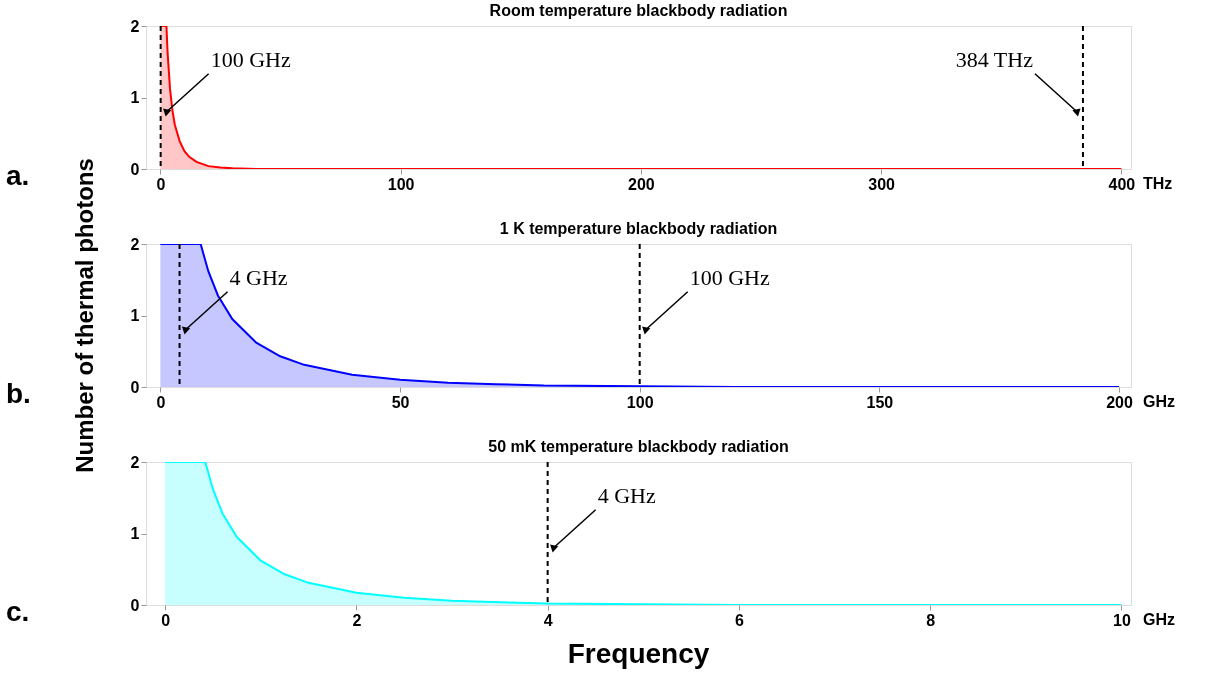 Image resolution: width=1225 pixels, height=694 pixels. I want to click on ref-line-label: 384 THz, so click(994, 59).